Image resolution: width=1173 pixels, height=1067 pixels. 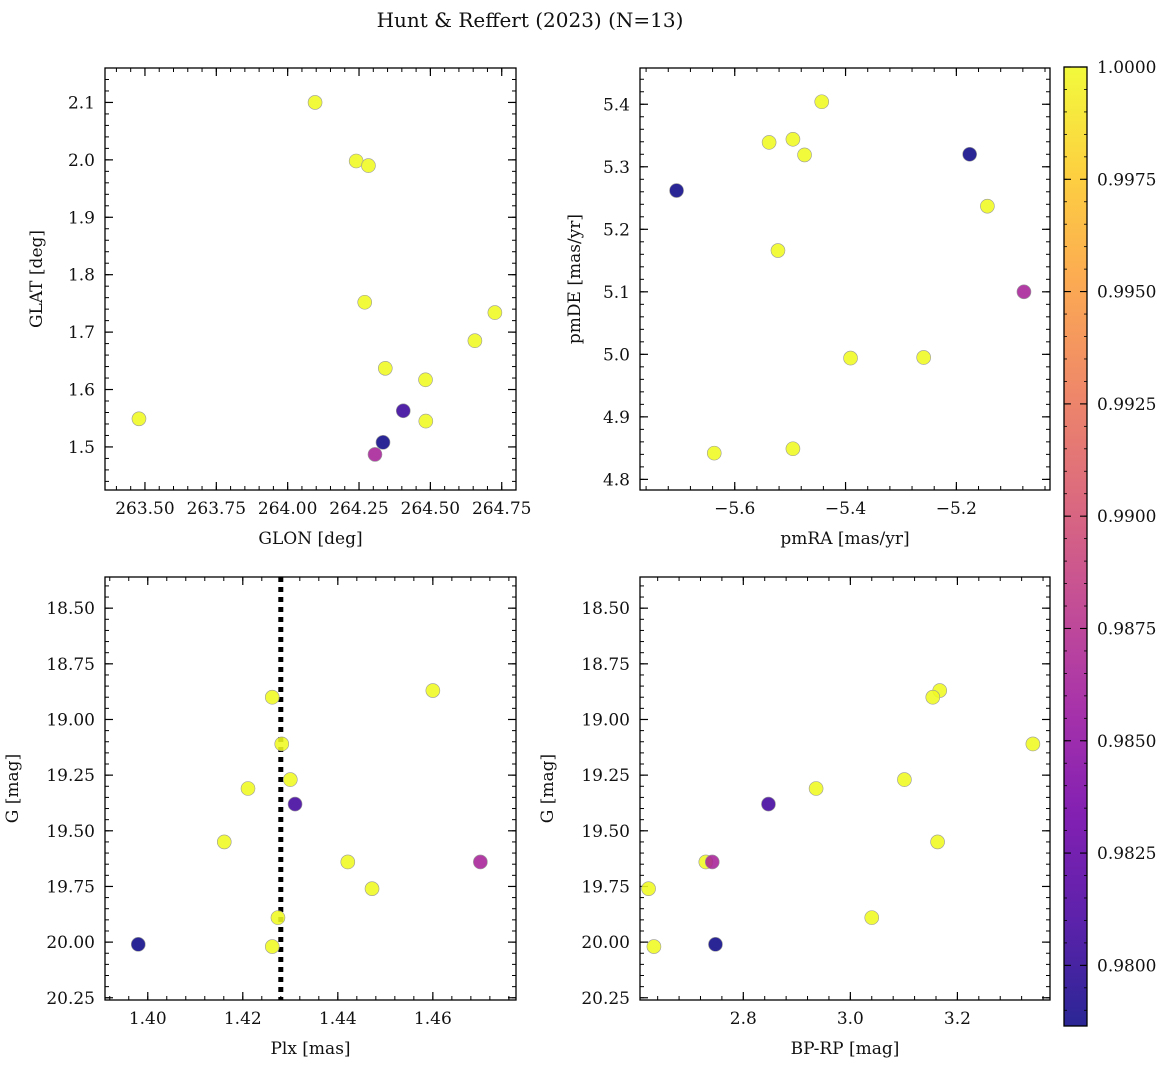 What do you see at coordinates (216, 509) in the screenshot?
I see `x-tick-label: 263.75` at bounding box center [216, 509].